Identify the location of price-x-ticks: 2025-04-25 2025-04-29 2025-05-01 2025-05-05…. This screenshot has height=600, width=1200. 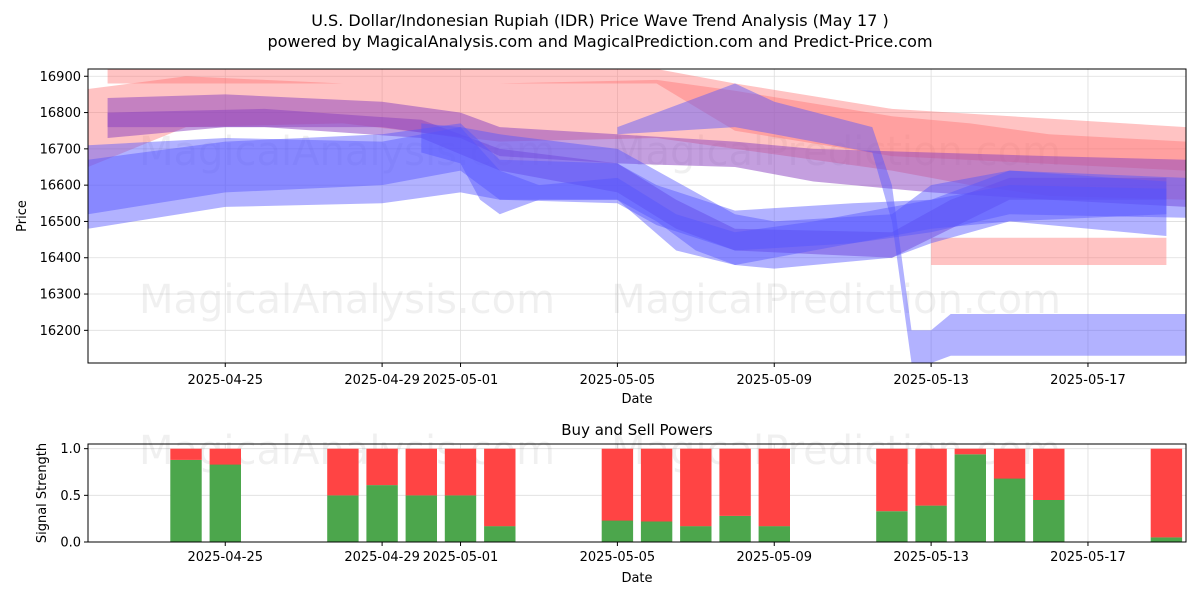
(656, 375).